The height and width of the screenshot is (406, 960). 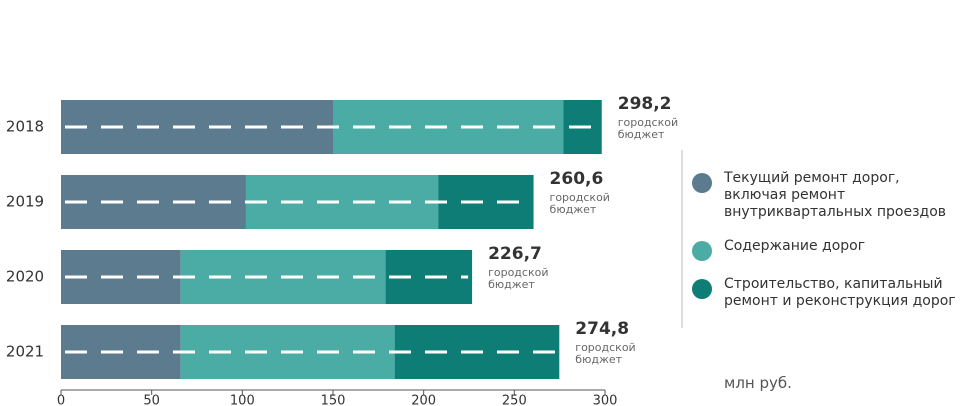 What do you see at coordinates (486, 202) in the screenshot?
I see `bar-segment` at bounding box center [486, 202].